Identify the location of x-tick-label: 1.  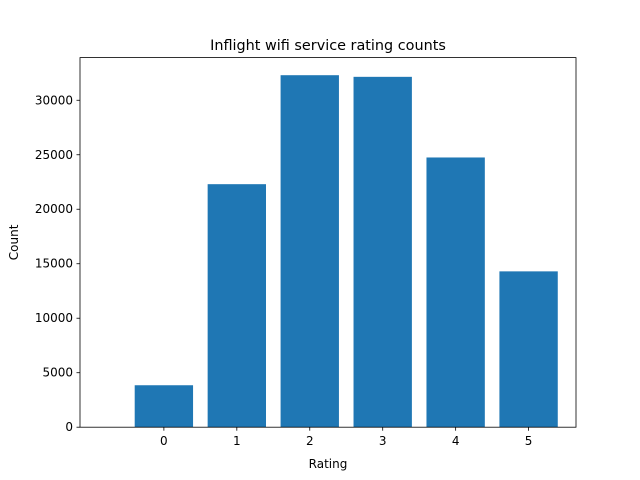
(237, 441).